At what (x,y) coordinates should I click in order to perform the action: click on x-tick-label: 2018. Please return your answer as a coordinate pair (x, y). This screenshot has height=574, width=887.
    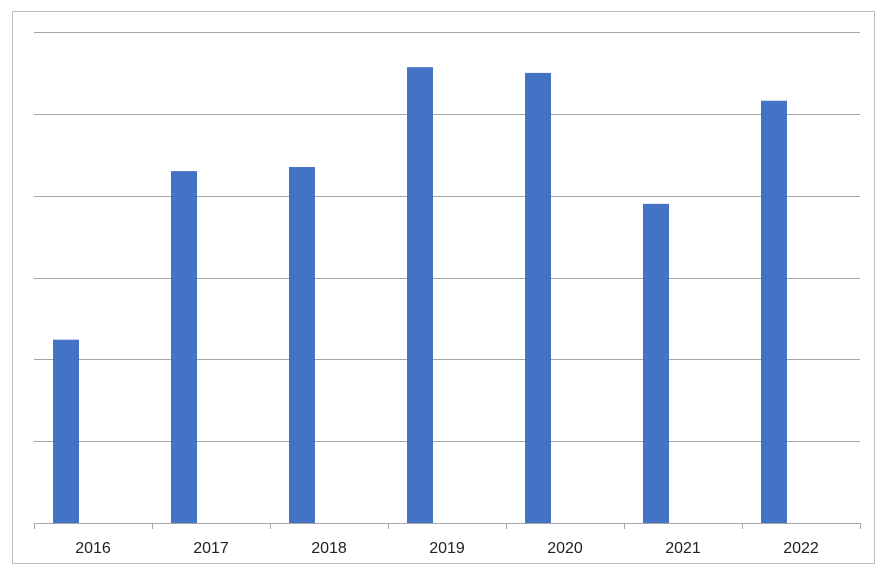
    Looking at the image, I should click on (329, 548).